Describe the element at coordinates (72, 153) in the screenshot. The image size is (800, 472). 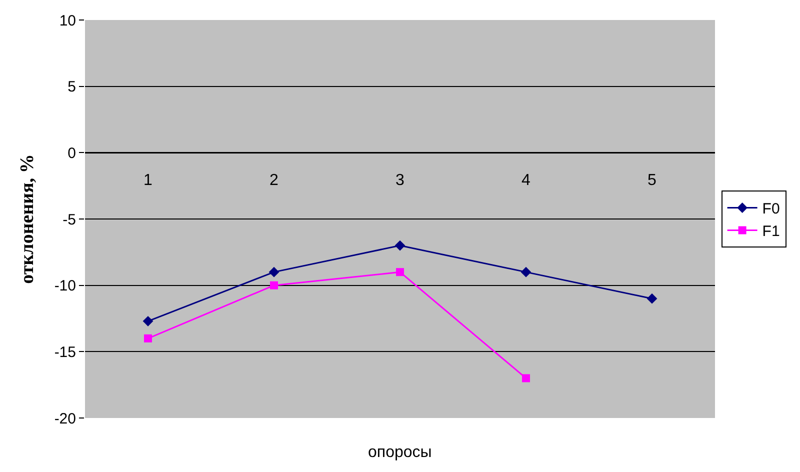
I see `y-tick-label: 0` at that location.